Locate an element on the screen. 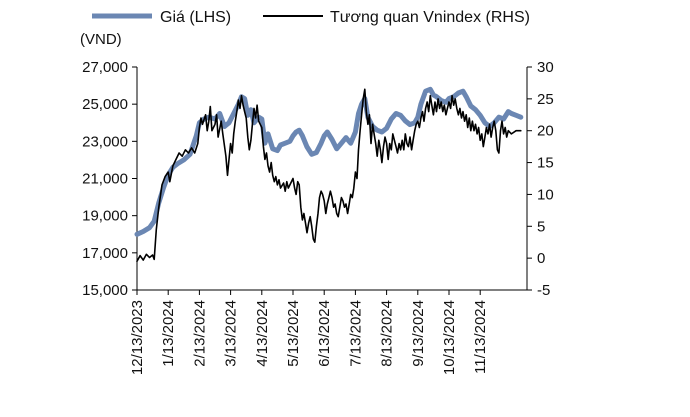 The height and width of the screenshot is (417, 690). x-tick-label: 11/13/2024 is located at coordinates (480, 337).